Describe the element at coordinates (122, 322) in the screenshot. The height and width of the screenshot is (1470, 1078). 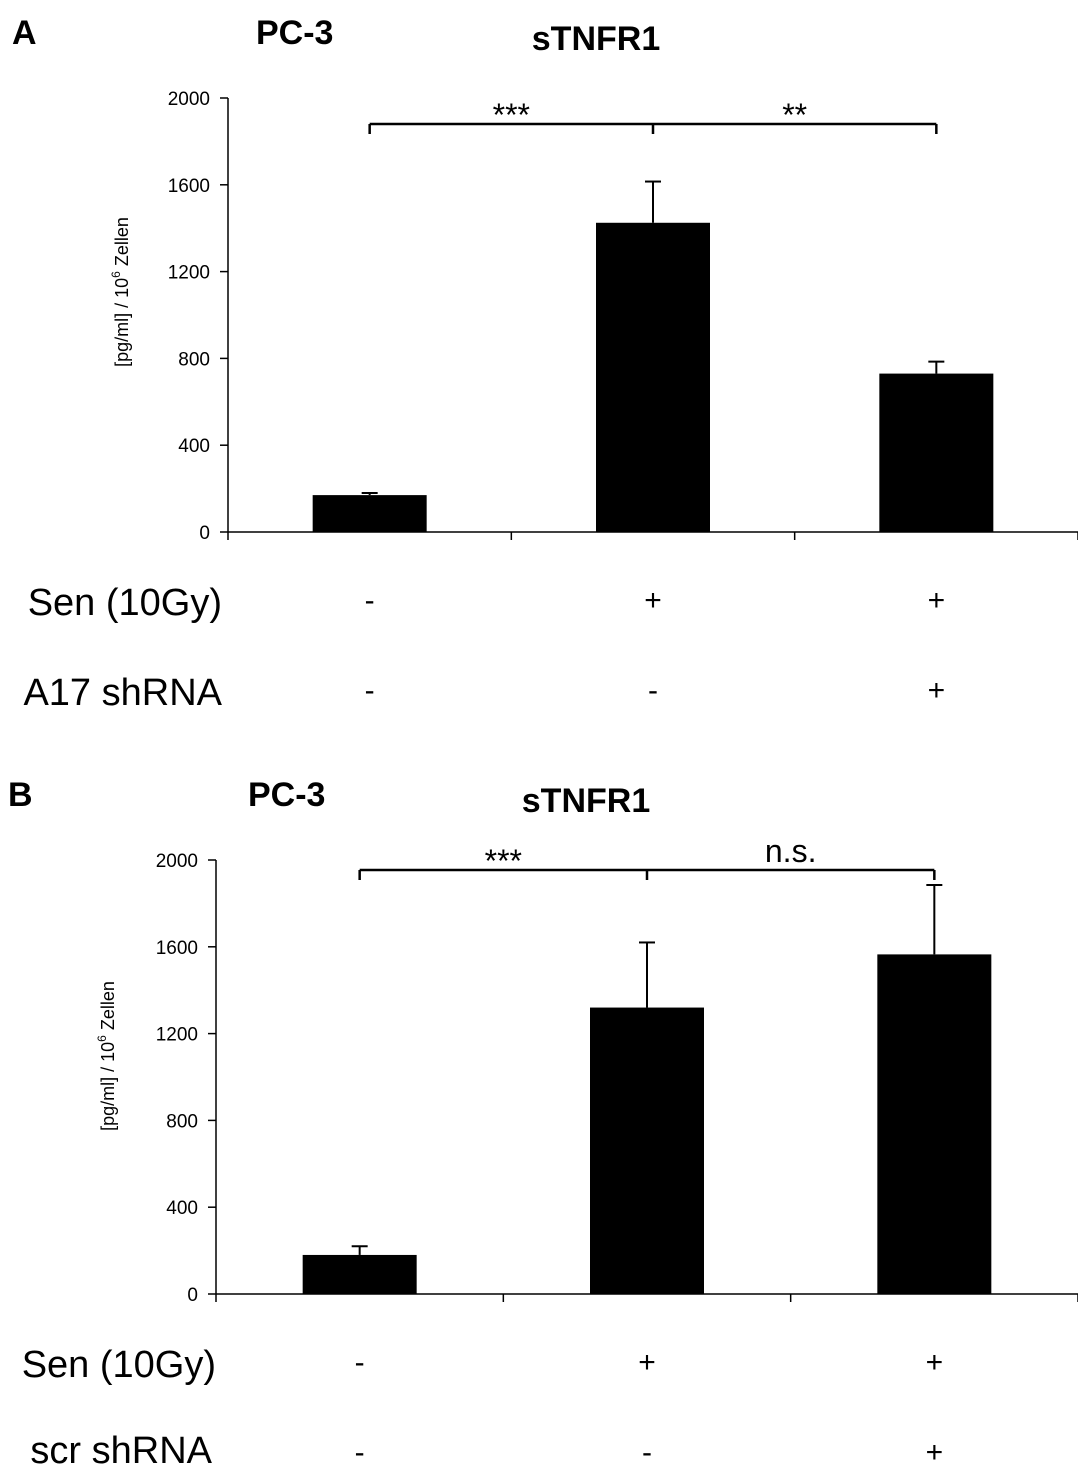
I see `y-axis-label-main-a: [pg/ml] / 10` at that location.